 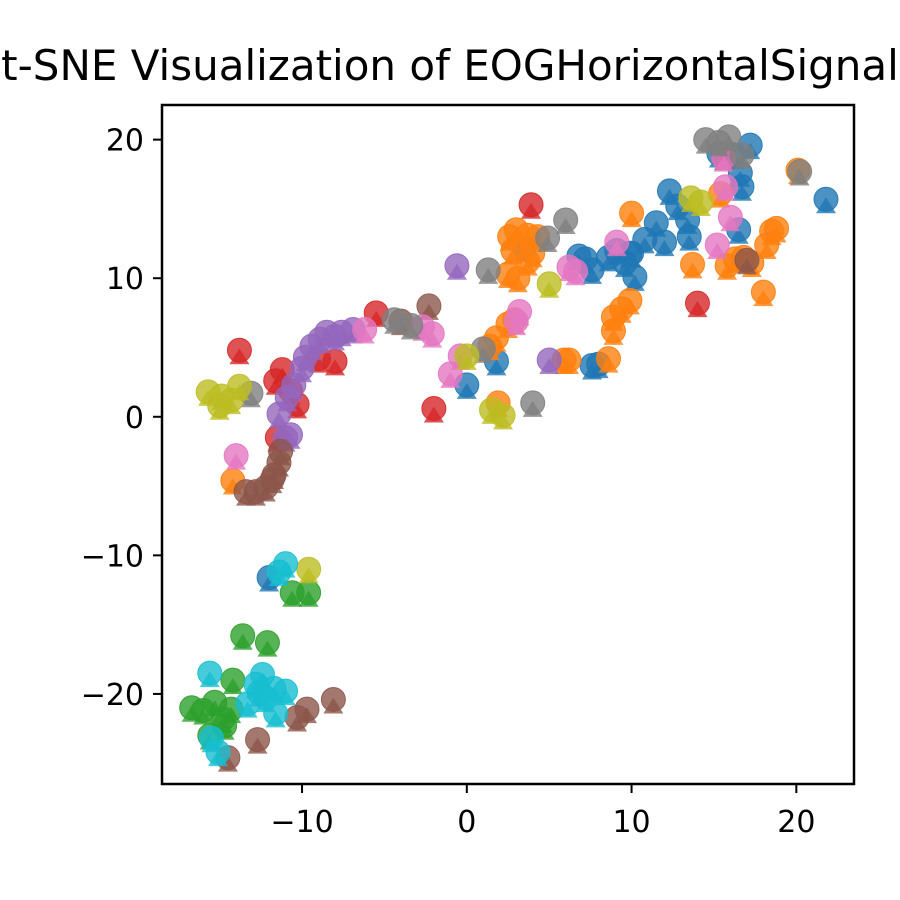 What do you see at coordinates (134, 418) in the screenshot?
I see `y-tick-label: 0` at bounding box center [134, 418].